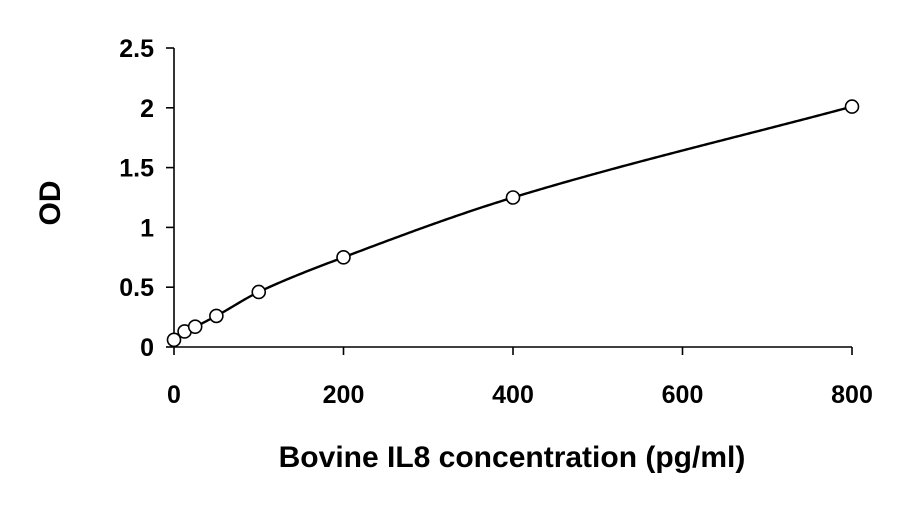 Image resolution: width=920 pixels, height=507 pixels. Describe the element at coordinates (147, 109) in the screenshot. I see `y-tick-label: 2` at that location.